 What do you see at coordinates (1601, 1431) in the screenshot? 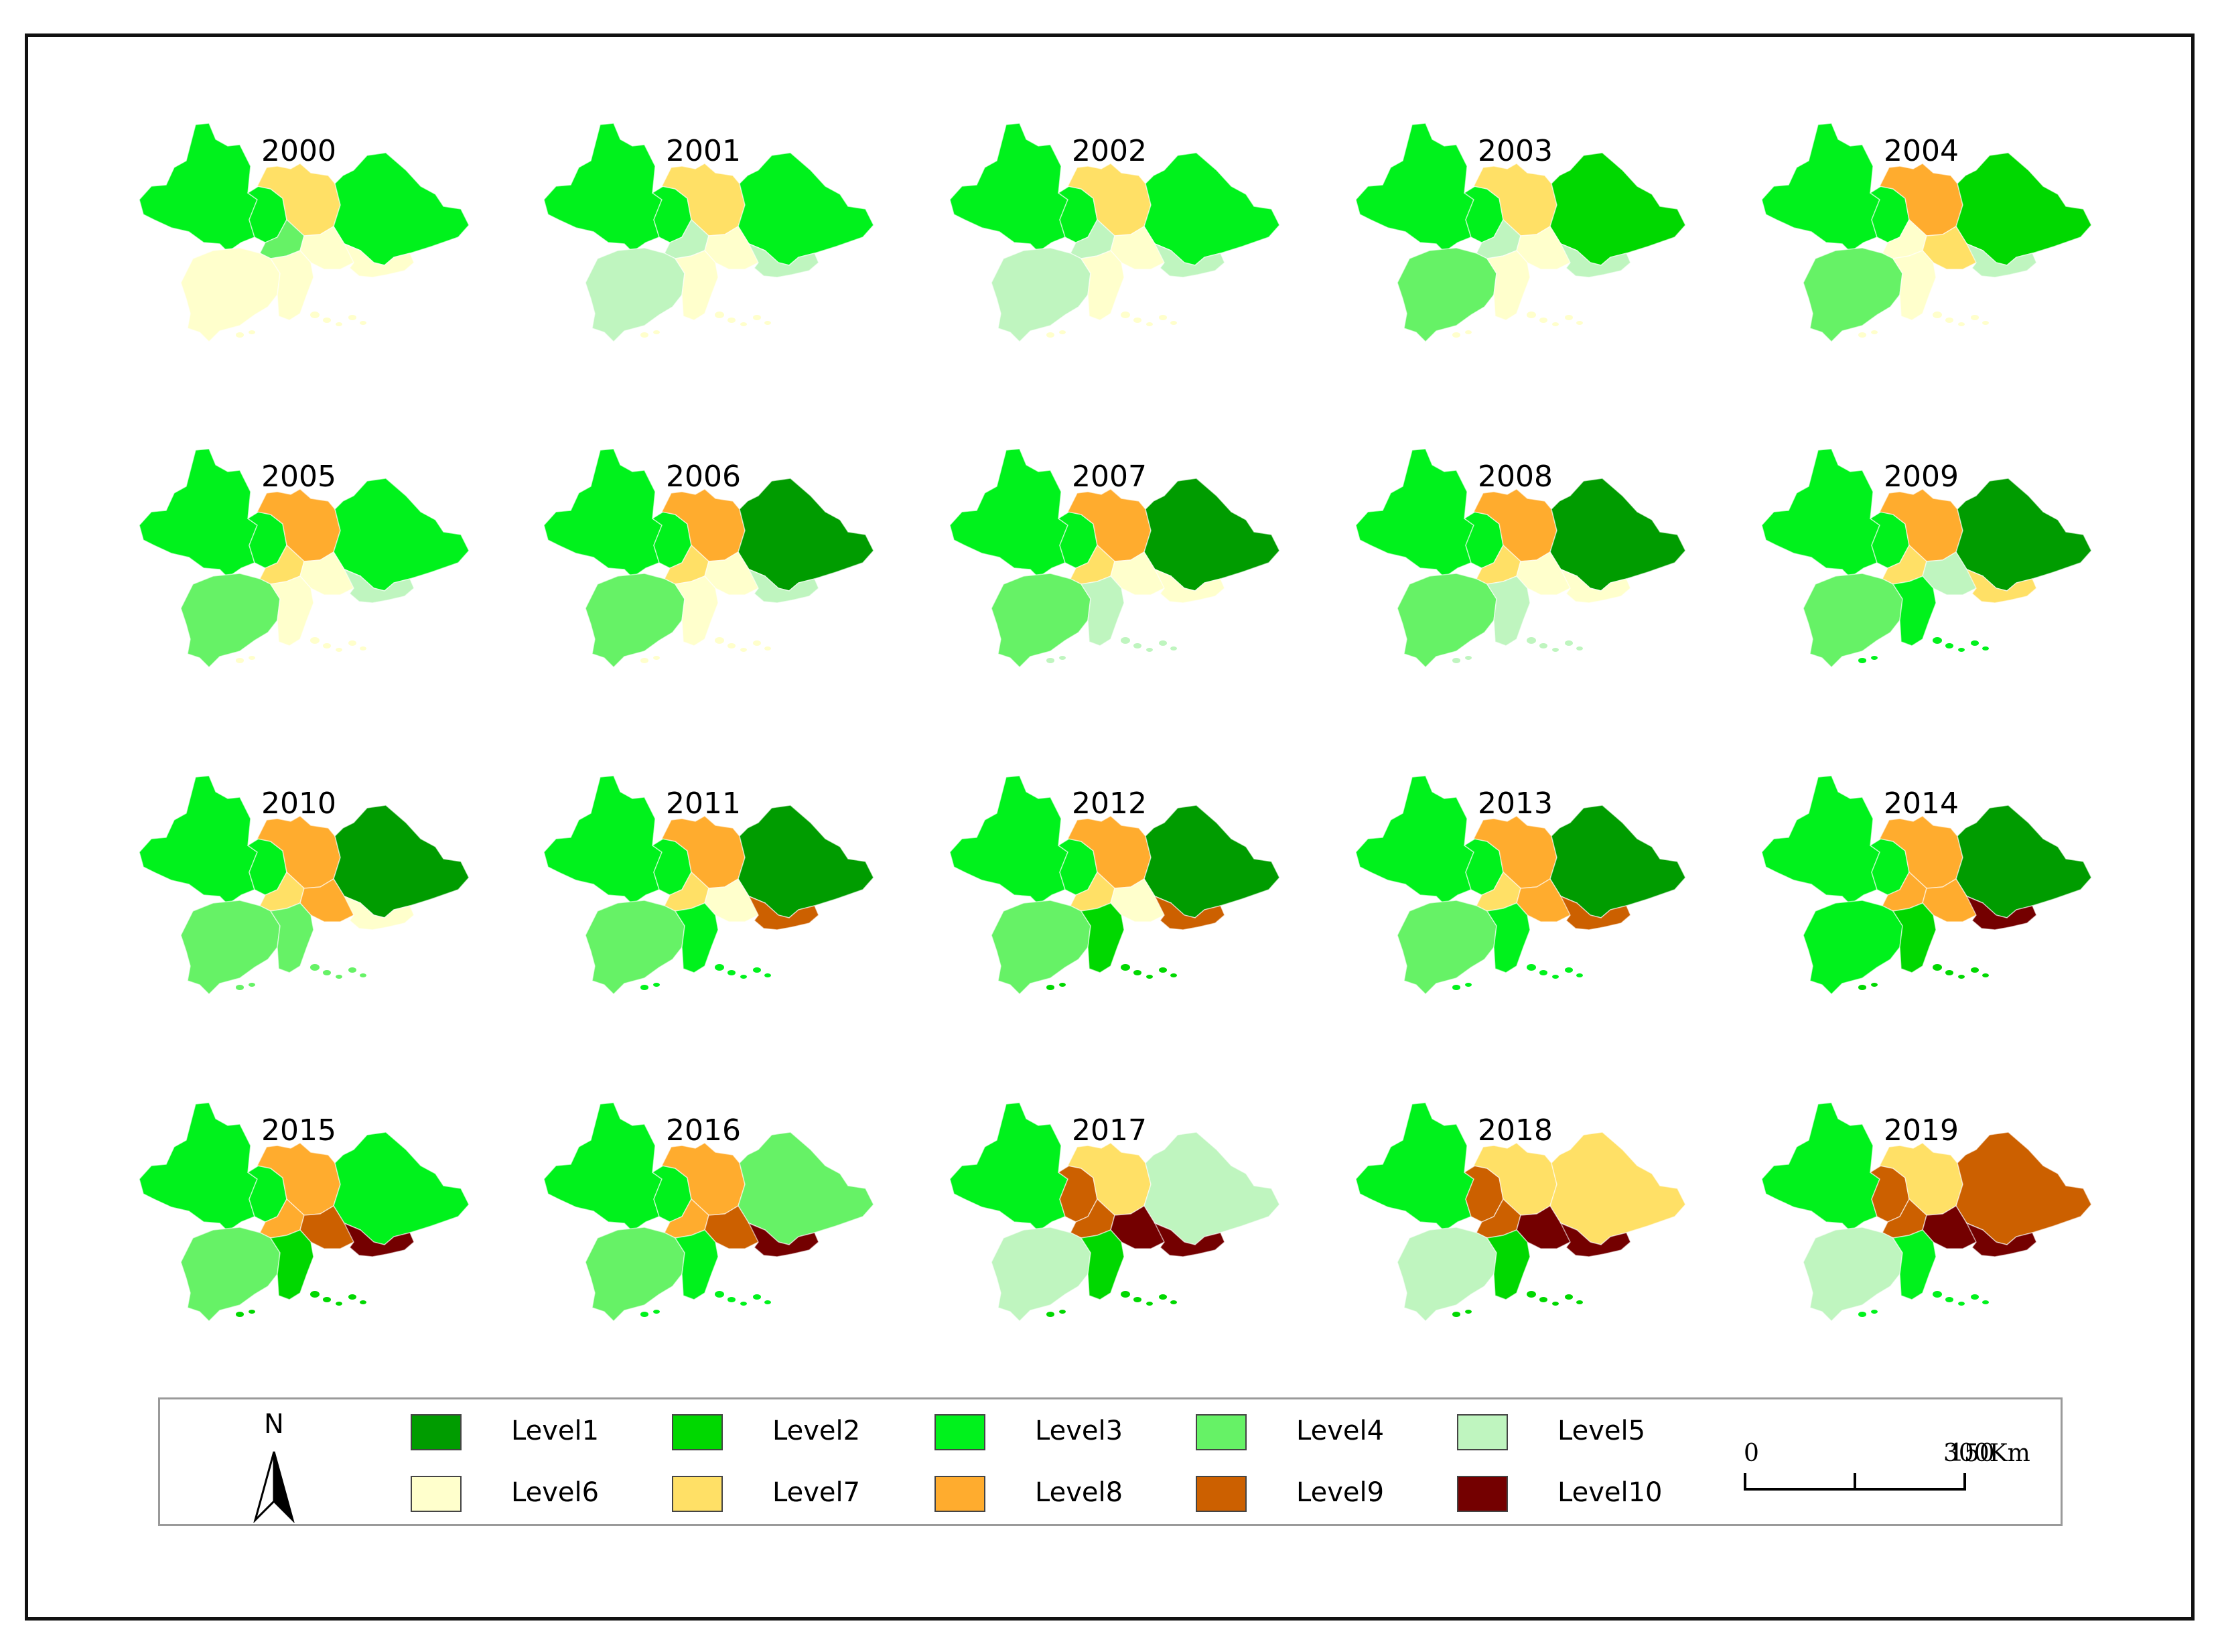
I see `legend-label: Level5` at bounding box center [1601, 1431].